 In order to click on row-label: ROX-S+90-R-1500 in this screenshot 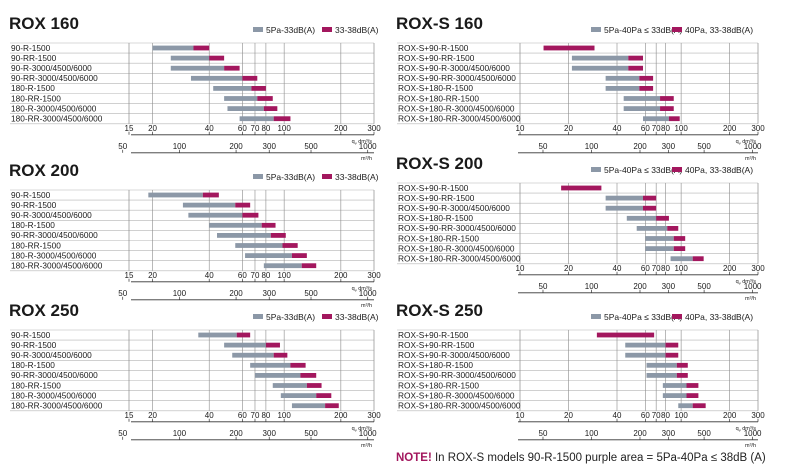, I will do `click(433, 48)`.